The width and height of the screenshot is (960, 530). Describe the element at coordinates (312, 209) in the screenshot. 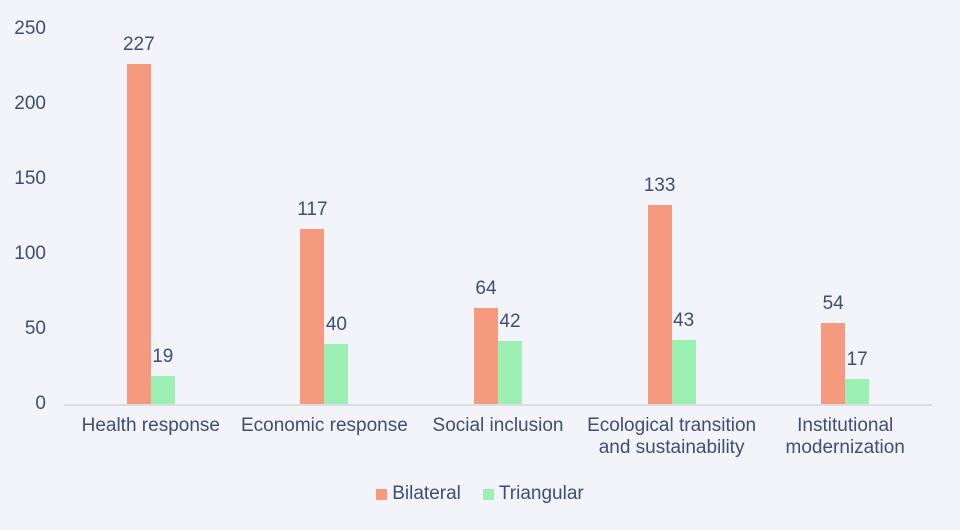

I see `value-label: 117` at that location.